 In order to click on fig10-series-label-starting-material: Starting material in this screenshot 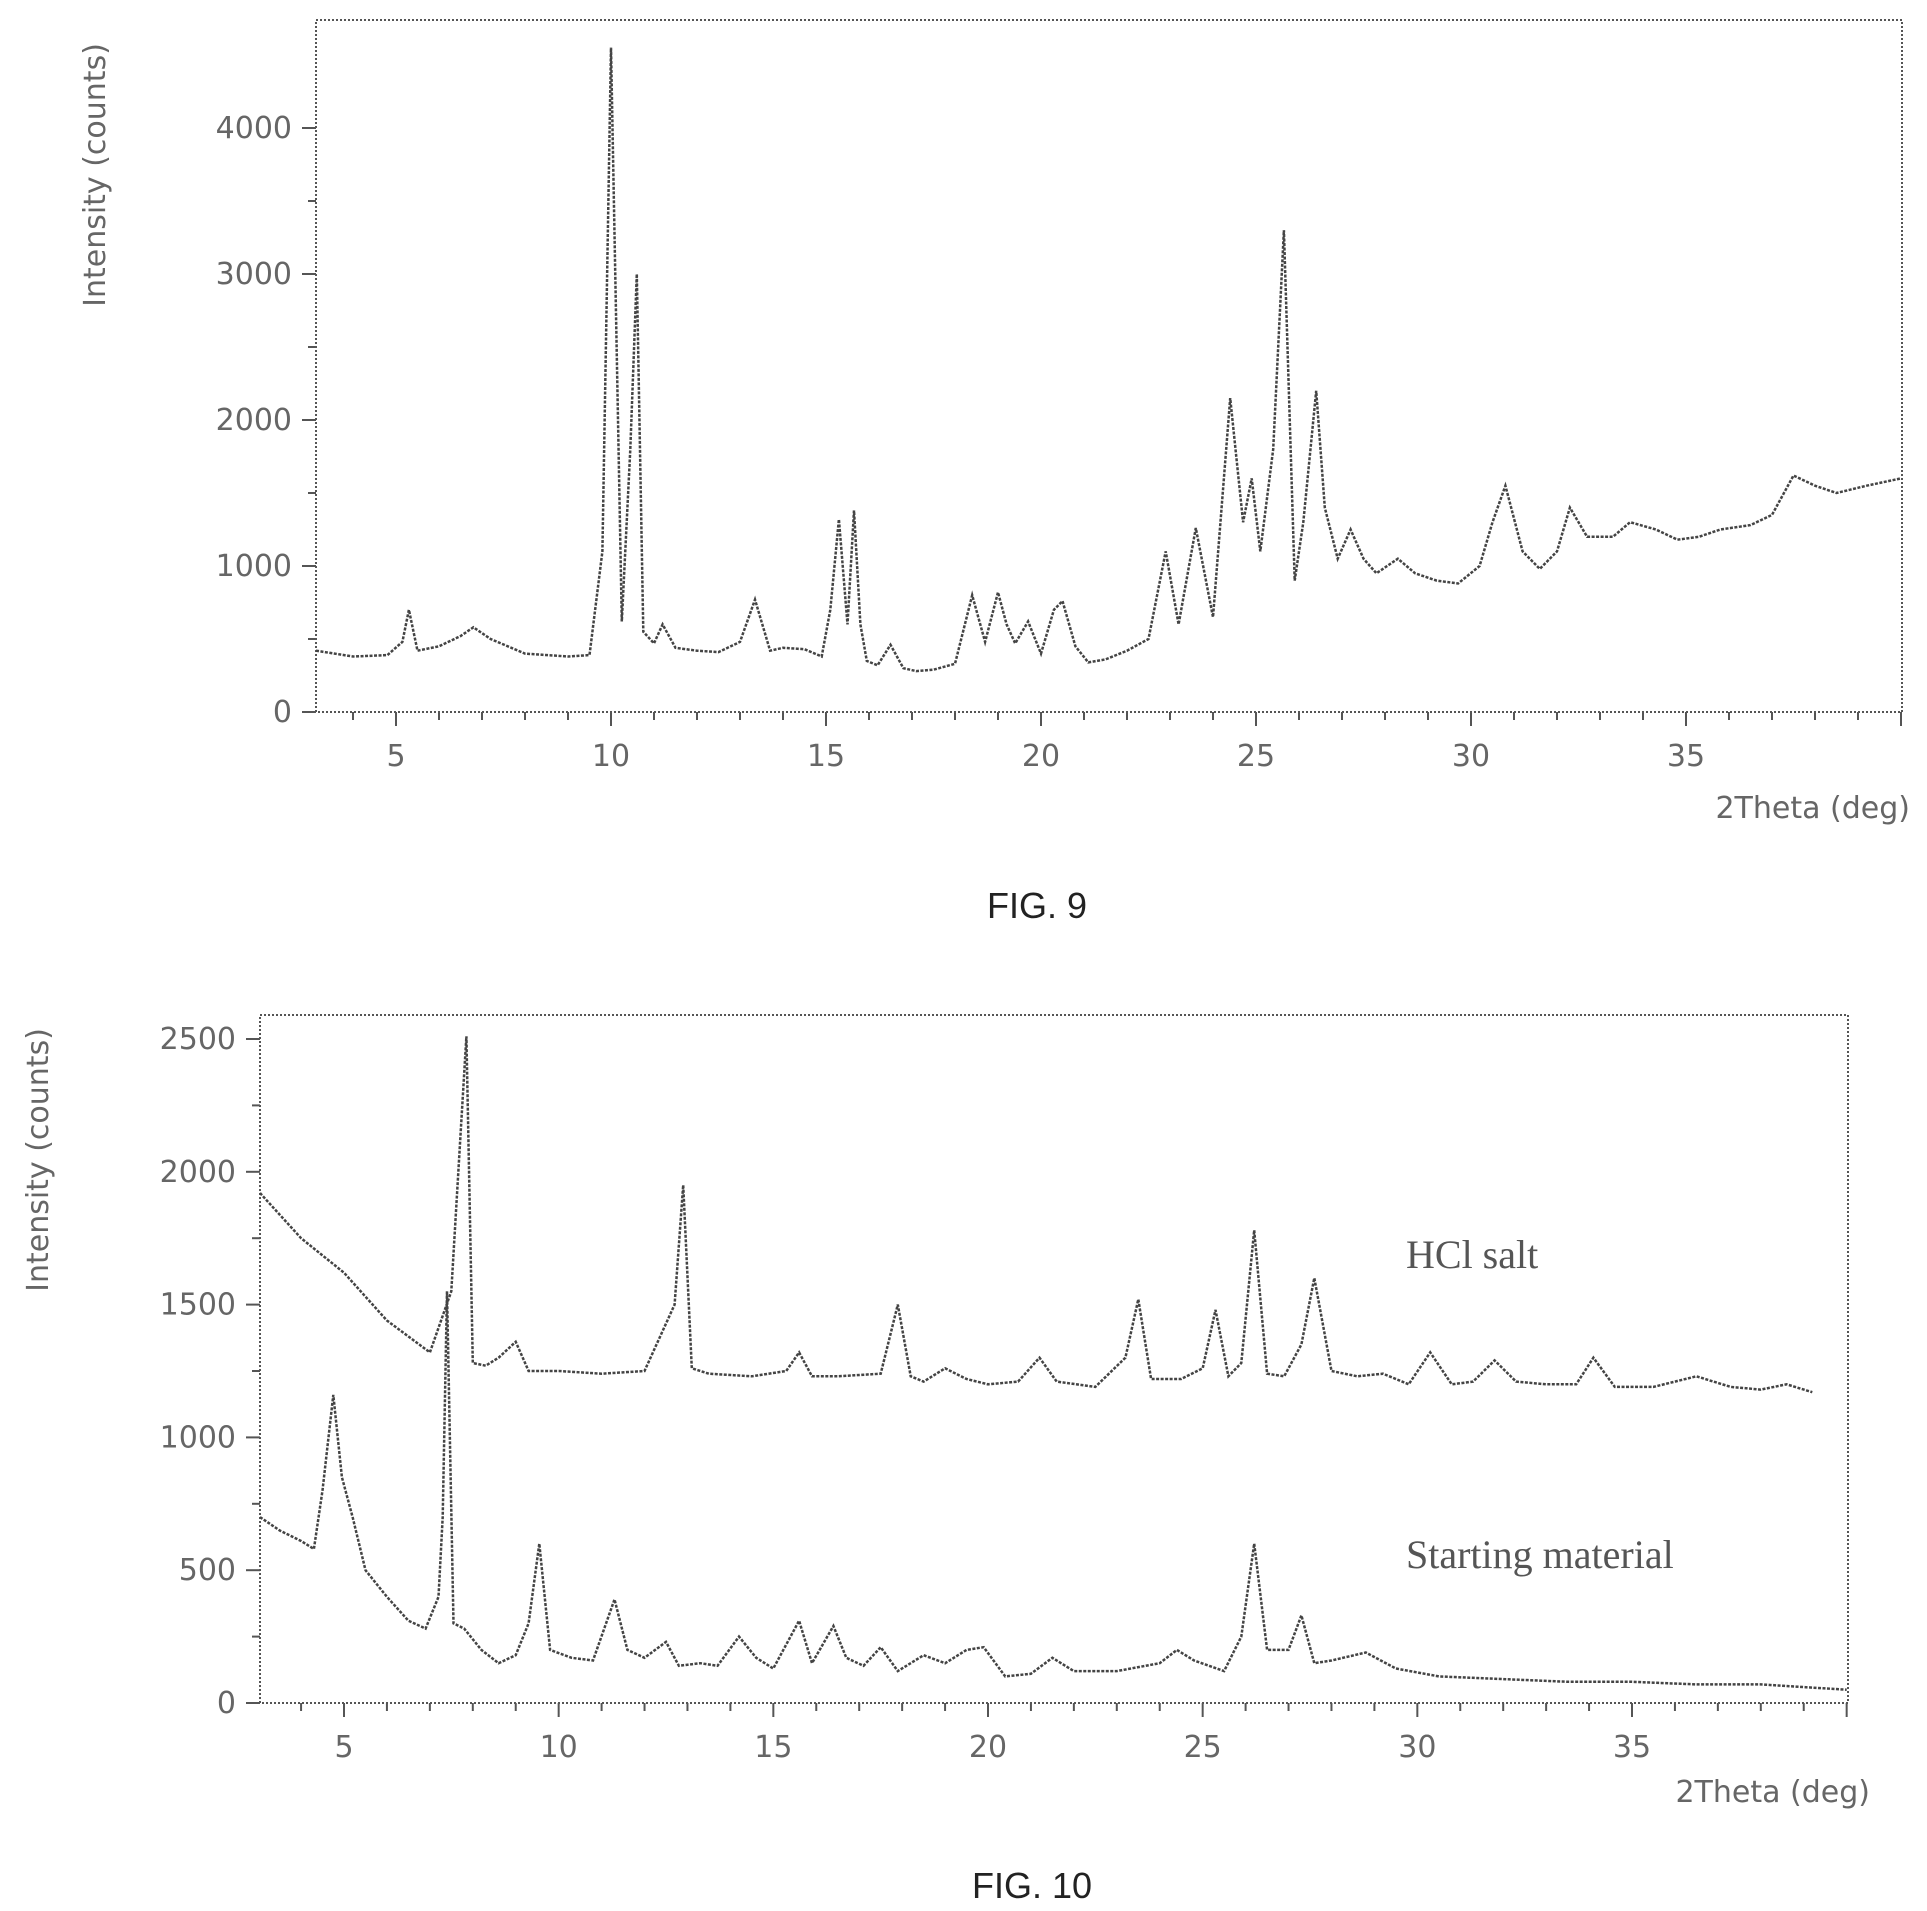, I will do `click(1540, 1554)`.